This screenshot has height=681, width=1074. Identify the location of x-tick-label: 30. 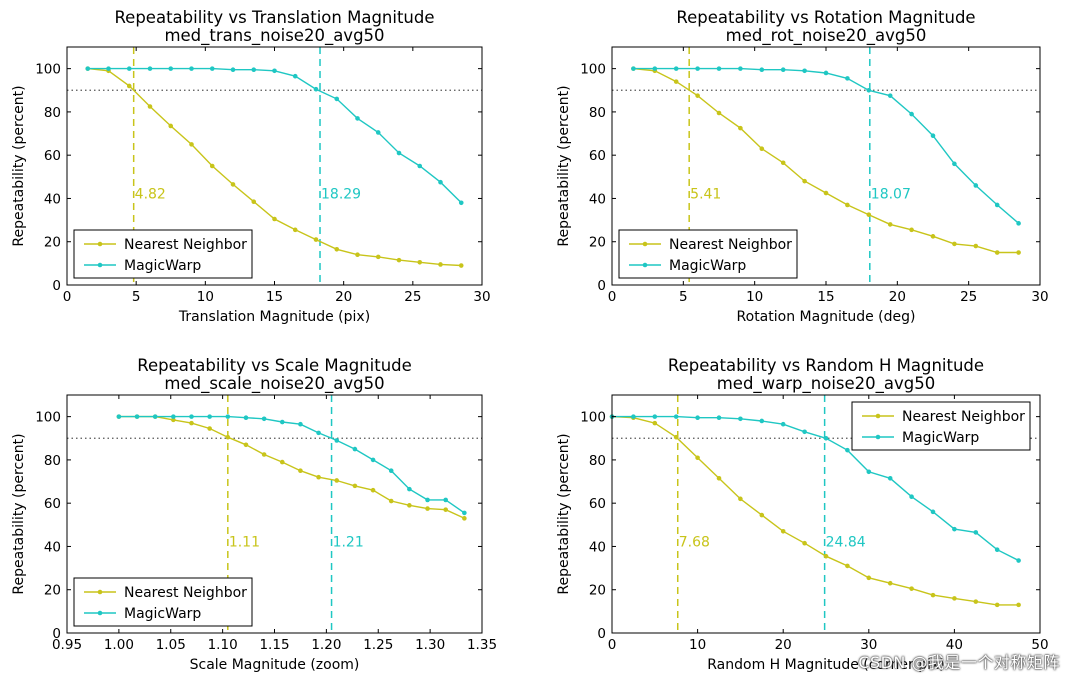
(868, 645).